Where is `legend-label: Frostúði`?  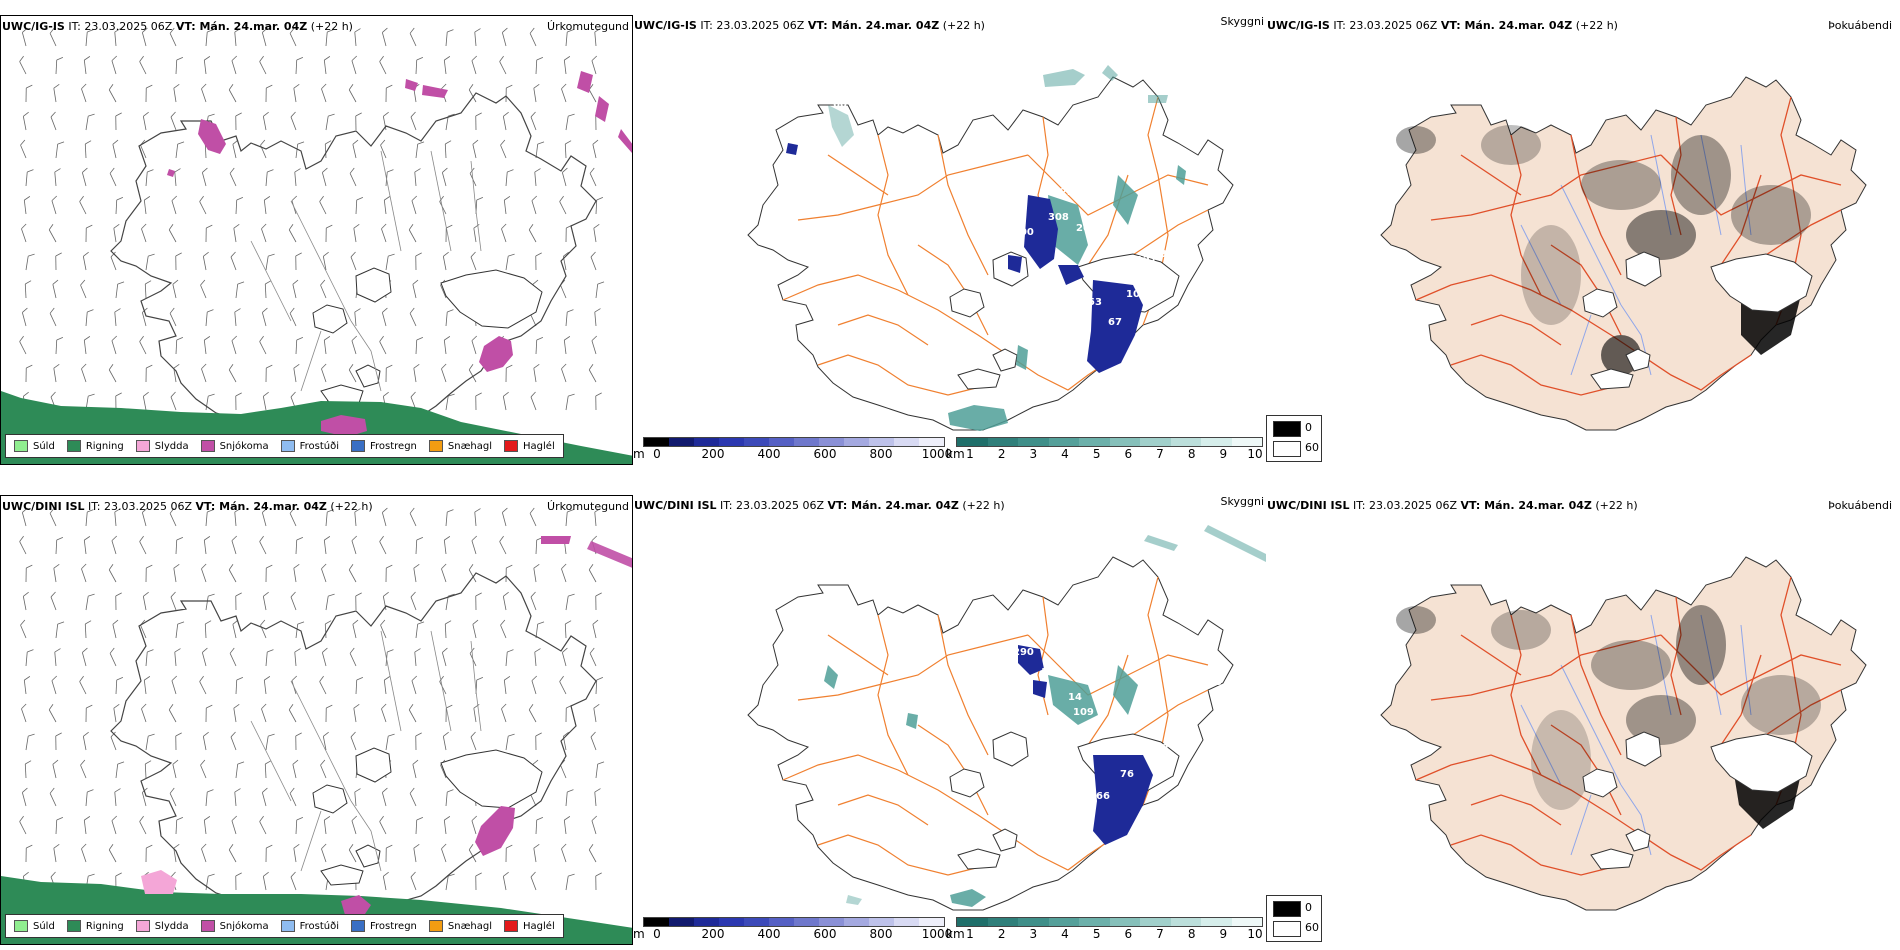 legend-label: Frostúði is located at coordinates (319, 926).